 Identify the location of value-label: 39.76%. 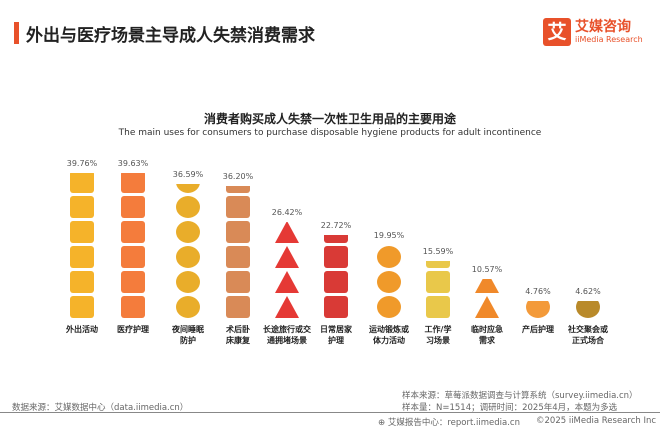
(82, 163).